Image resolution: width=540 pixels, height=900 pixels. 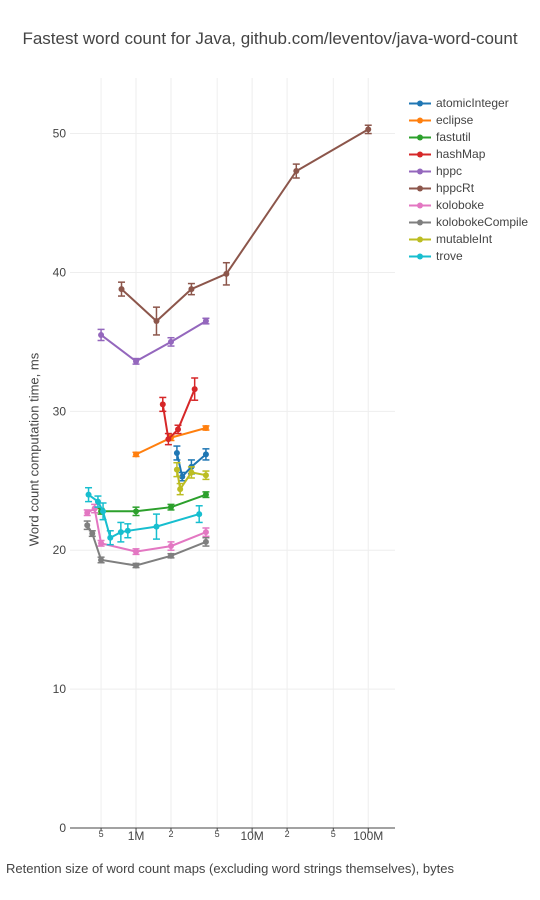 I want to click on series-hppc, so click(x=153, y=341).